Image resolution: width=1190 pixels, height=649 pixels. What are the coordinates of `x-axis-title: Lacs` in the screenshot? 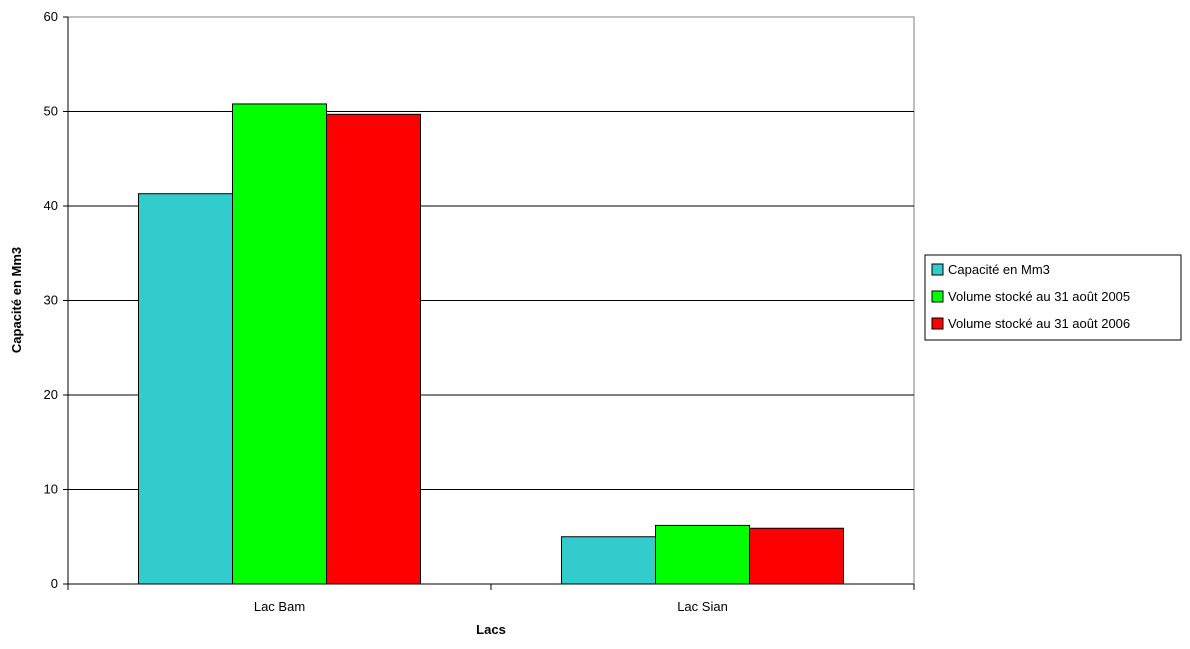 It's located at (491, 629).